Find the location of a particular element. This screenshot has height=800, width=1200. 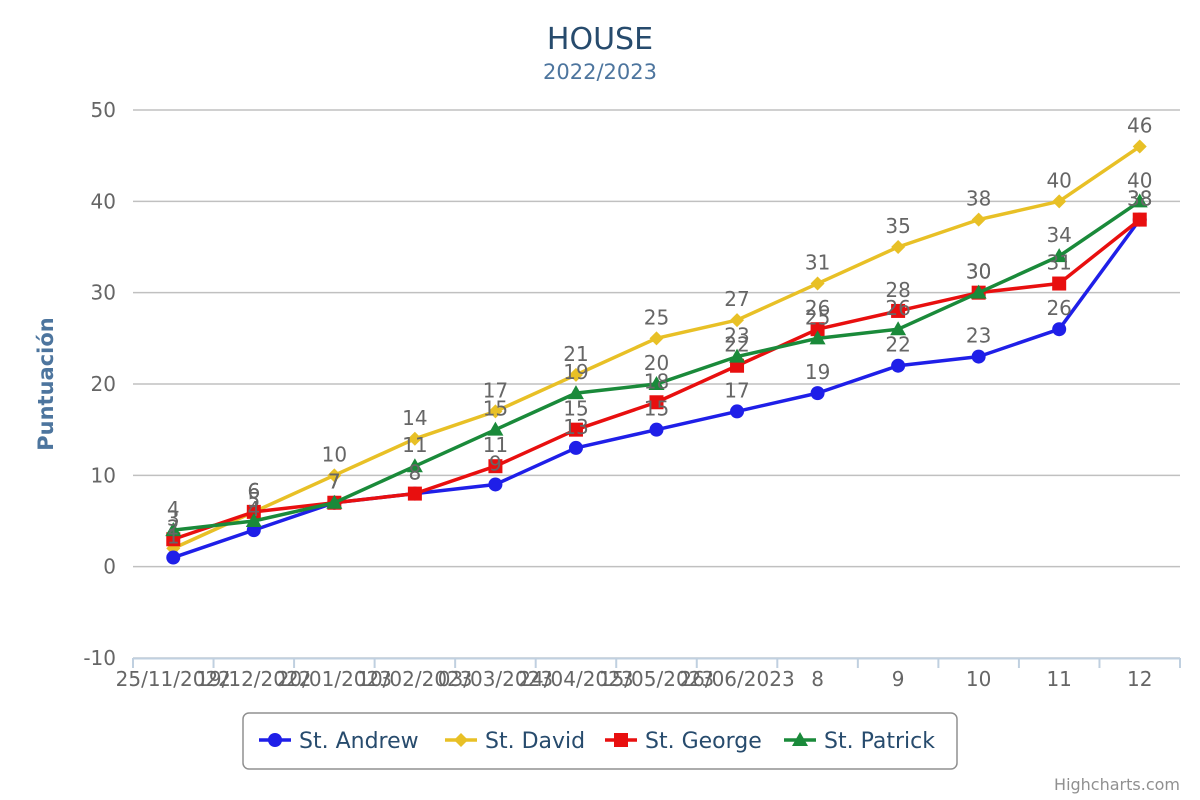

legend-item: St. David is located at coordinates (515, 741).